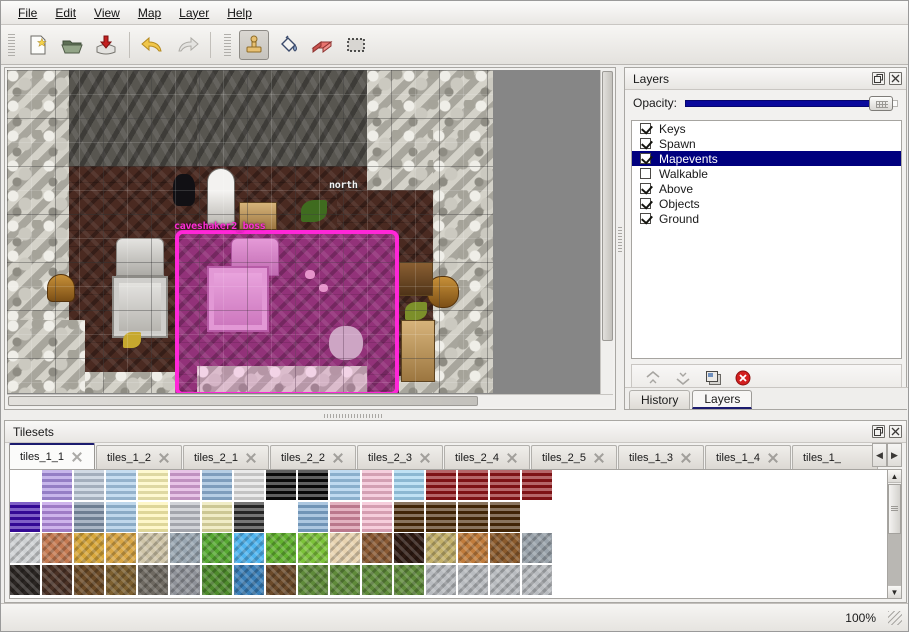 This screenshot has width=909, height=632. Describe the element at coordinates (894, 455) in the screenshot. I see `chevron-right-icon: ▶` at that location.